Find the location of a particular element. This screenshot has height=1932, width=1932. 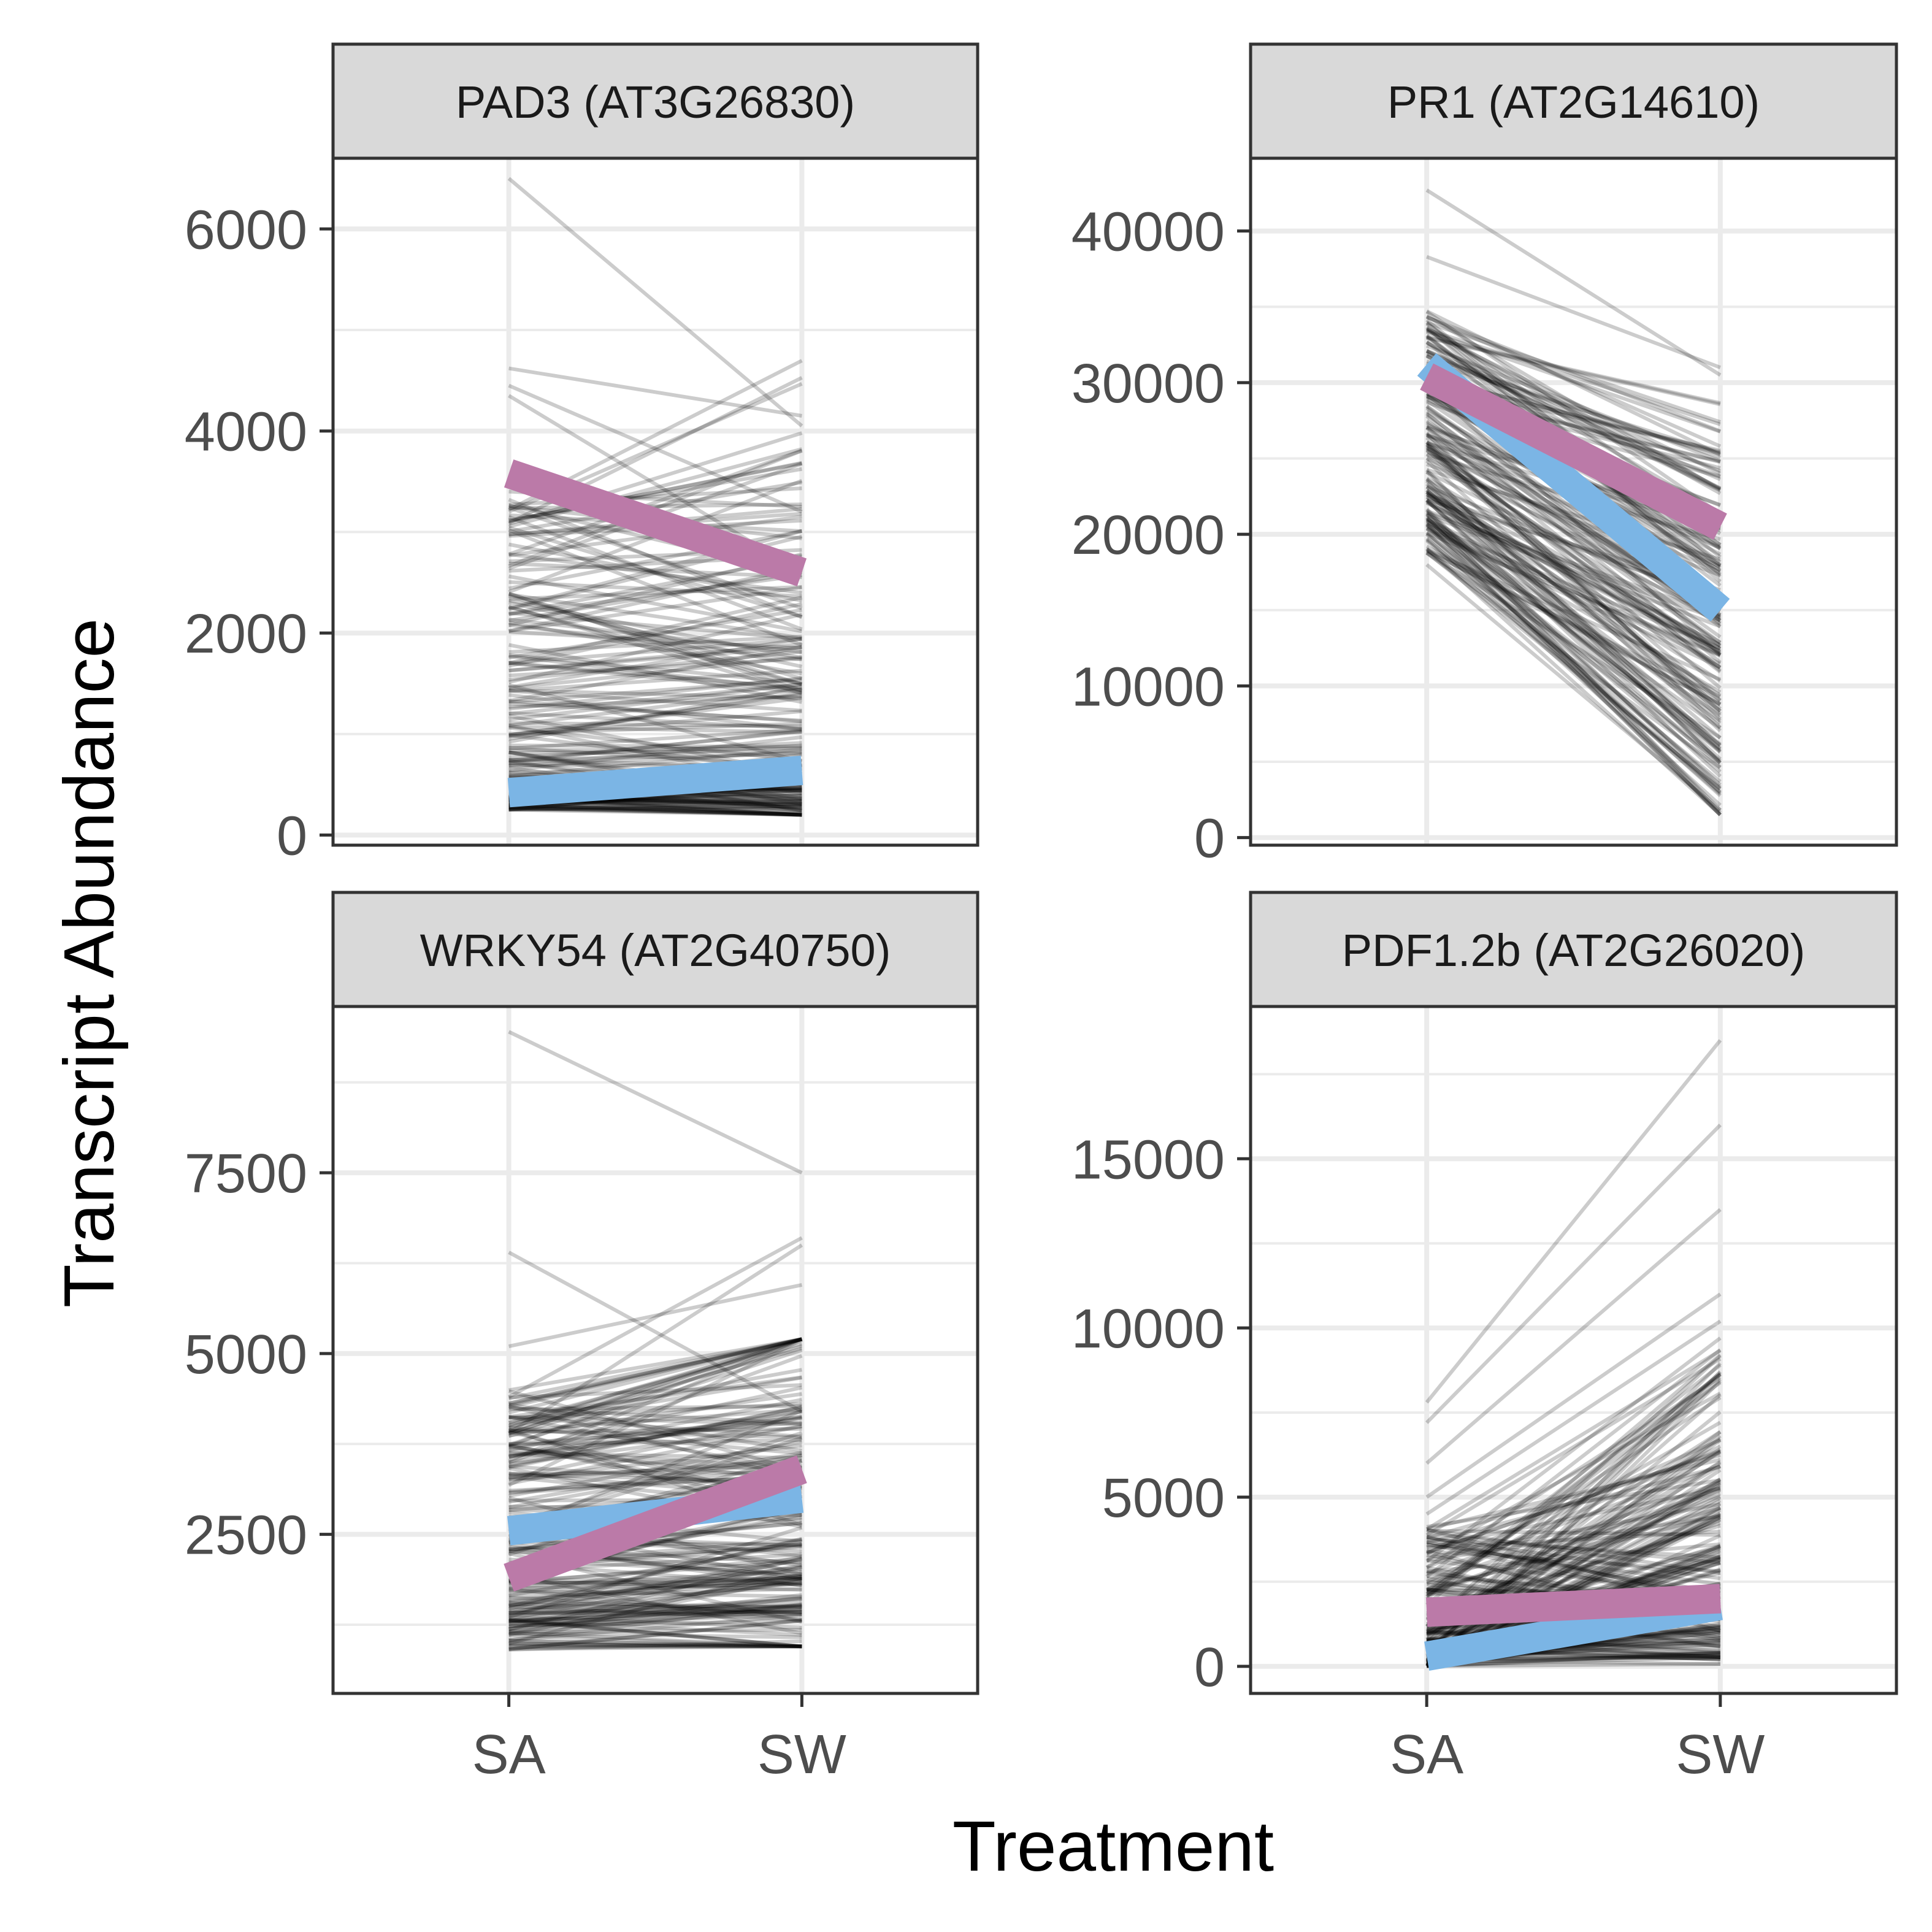

x-tick-label: SA is located at coordinates (1426, 1754).